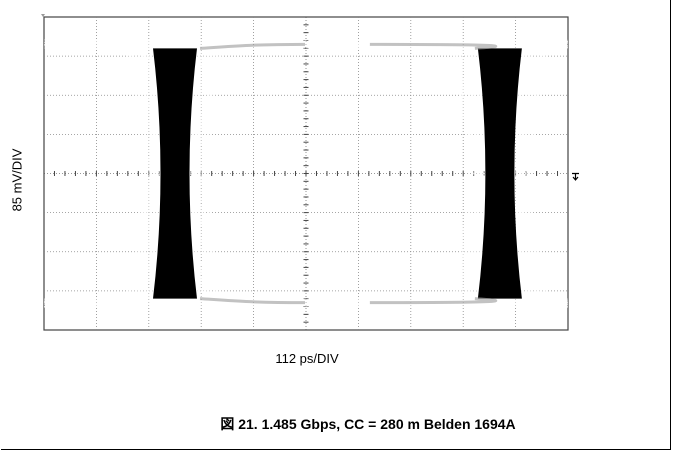 The height and width of the screenshot is (451, 673). What do you see at coordinates (175, 173) in the screenshot?
I see `eye-crossing-left-core` at bounding box center [175, 173].